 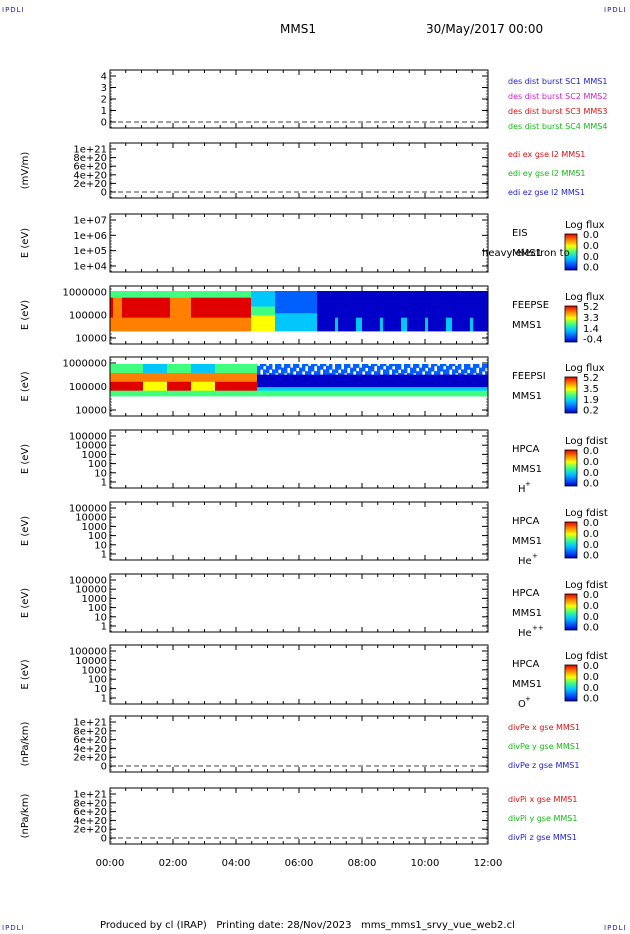 What do you see at coordinates (25, 315) in the screenshot?
I see `feepse-ylabel: E (eV)` at bounding box center [25, 315].